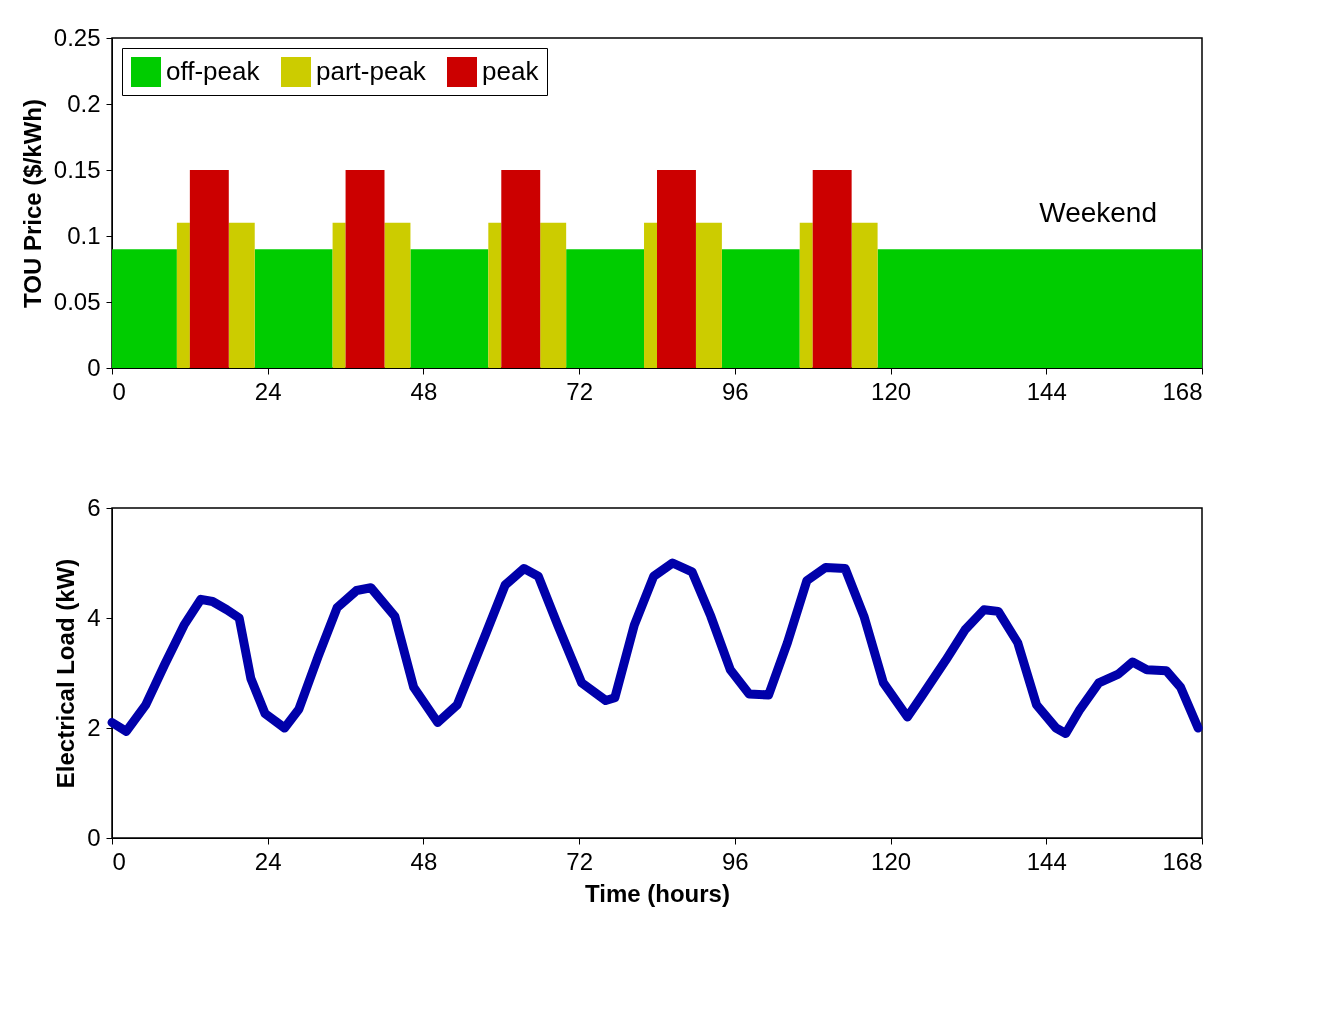 The width and height of the screenshot is (1332, 1029). I want to click on y-tick-label: 0.2, so click(84, 103).